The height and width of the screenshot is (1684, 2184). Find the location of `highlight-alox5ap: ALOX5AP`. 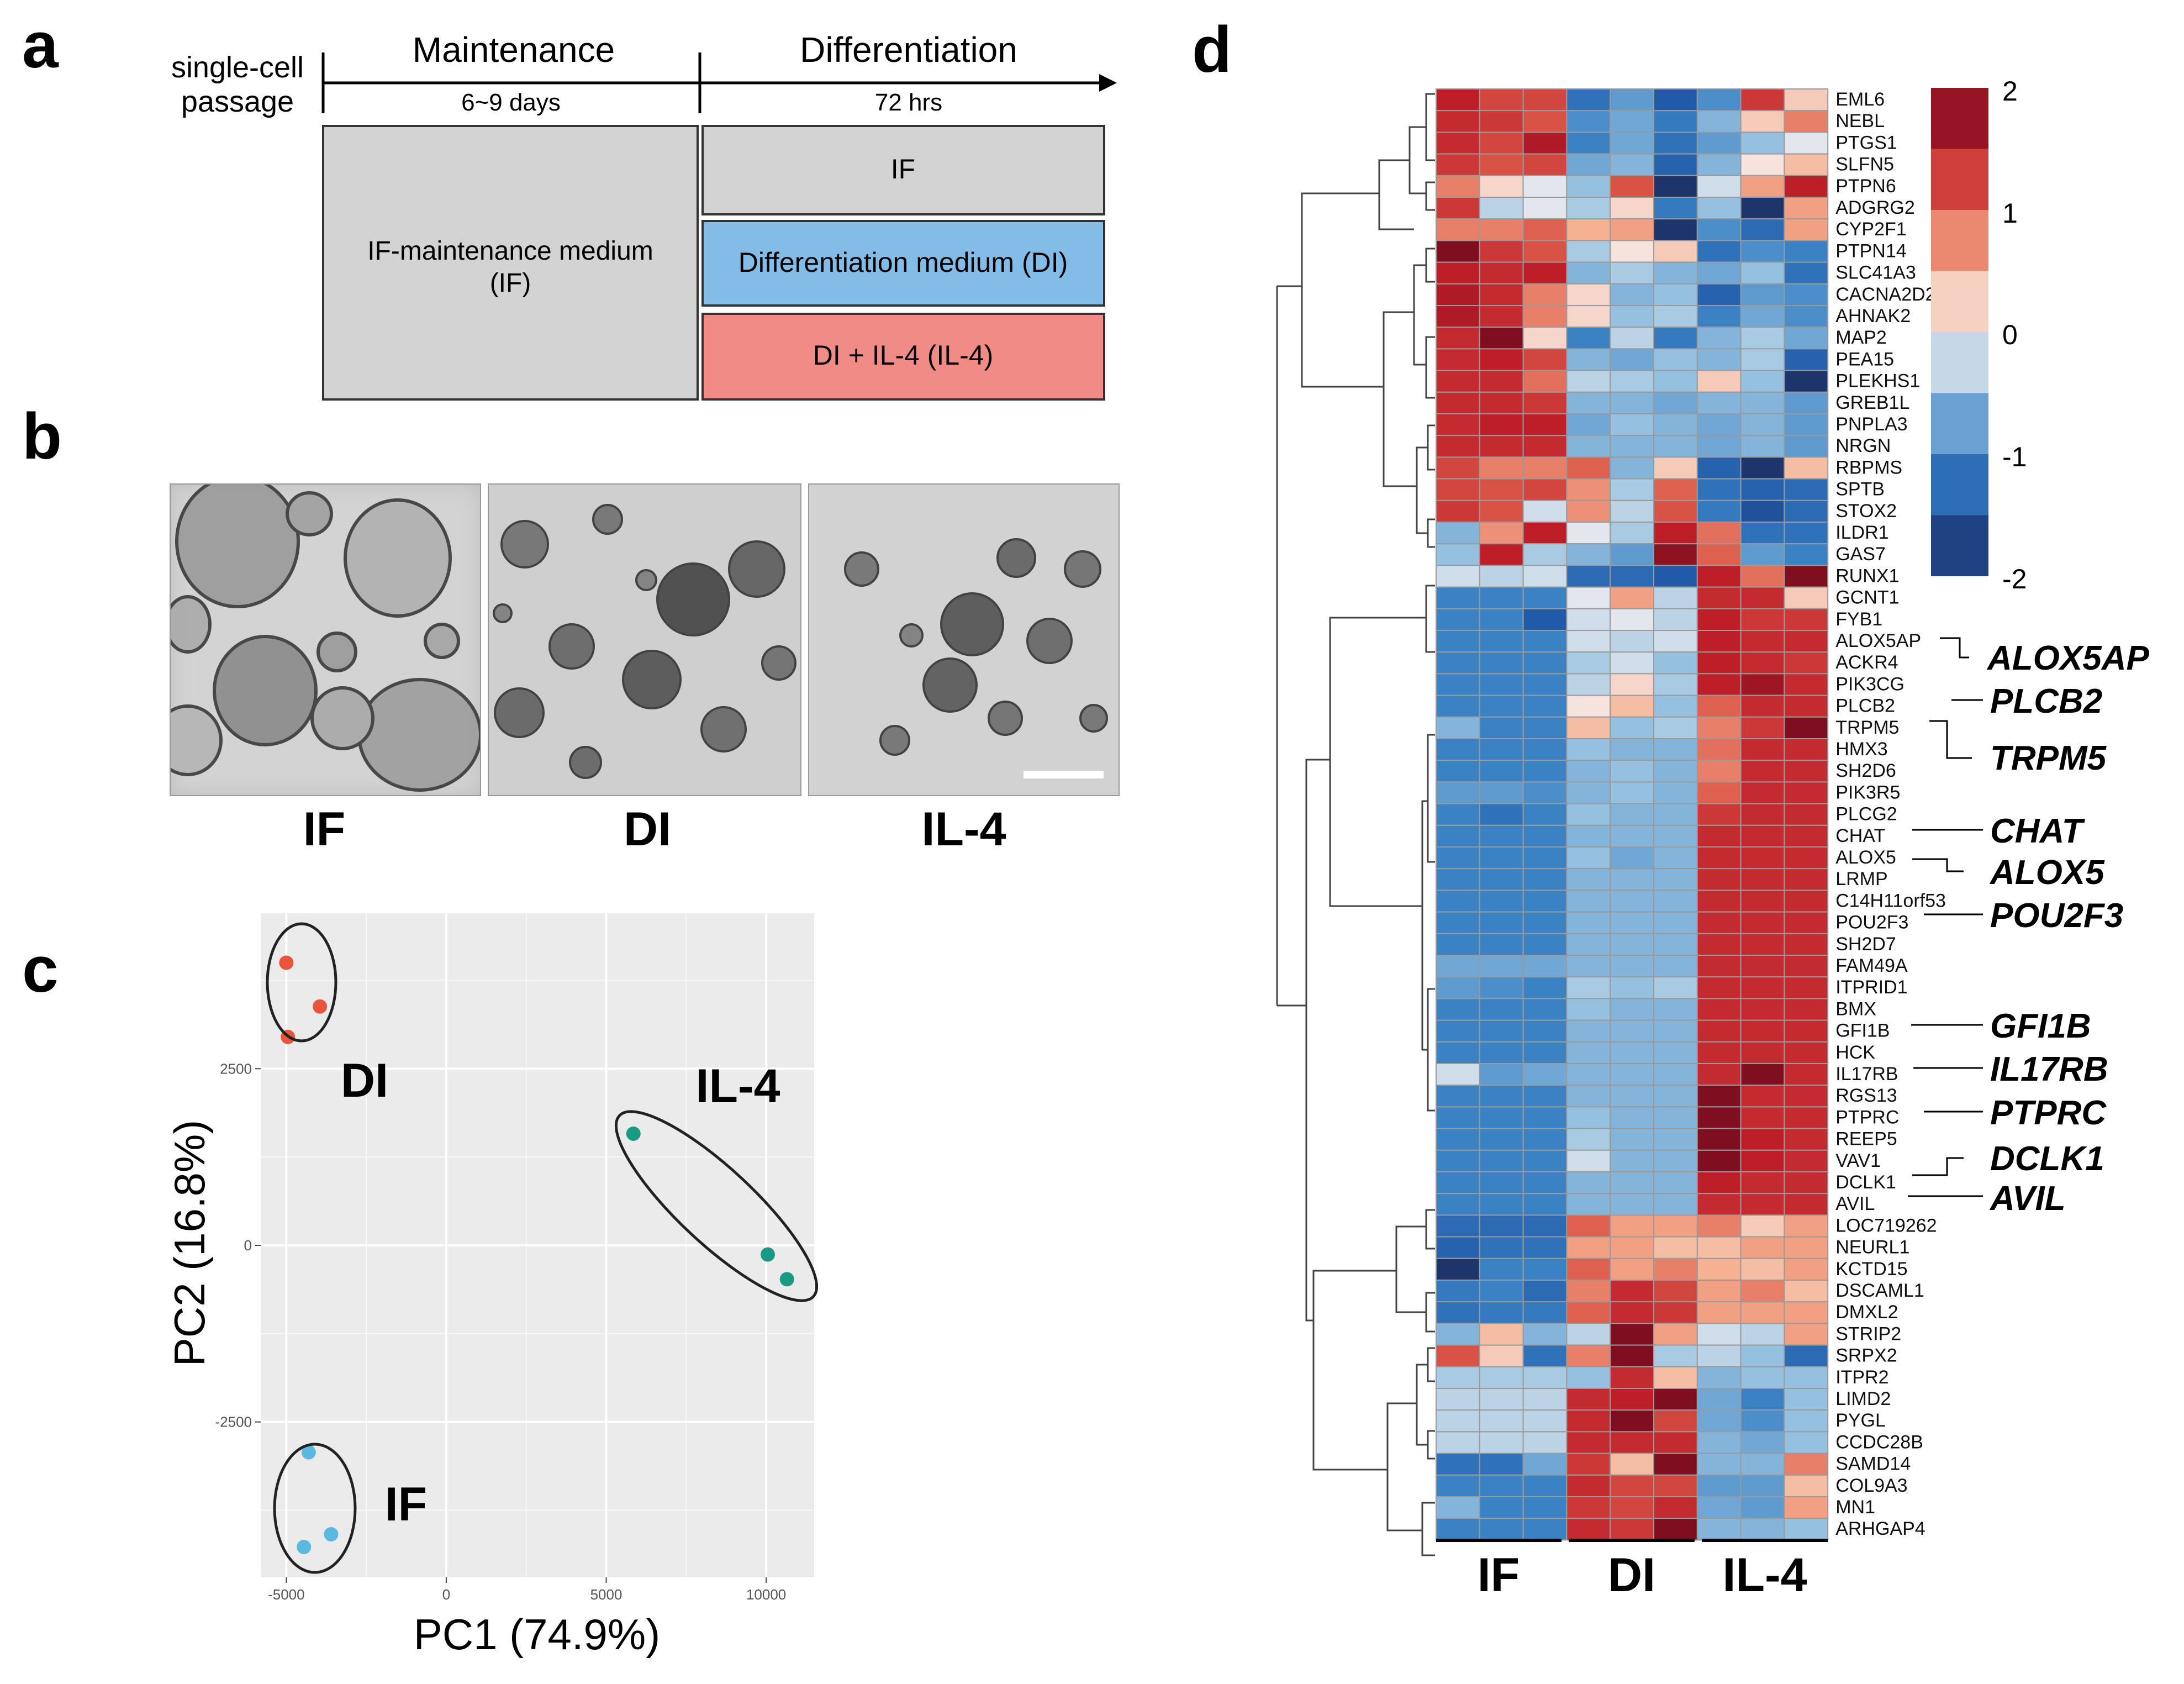

highlight-alox5ap: ALOX5AP is located at coordinates (2068, 658).